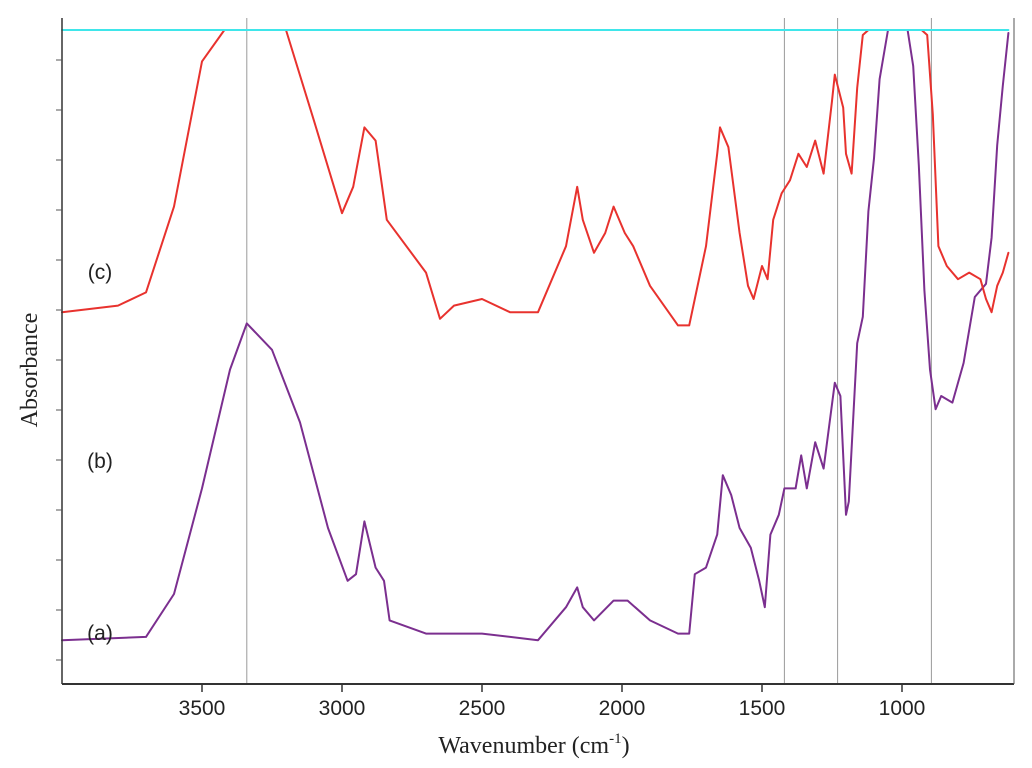 This screenshot has height=768, width=1032. Describe the element at coordinates (59, 360) in the screenshot. I see `y-ticks` at that location.